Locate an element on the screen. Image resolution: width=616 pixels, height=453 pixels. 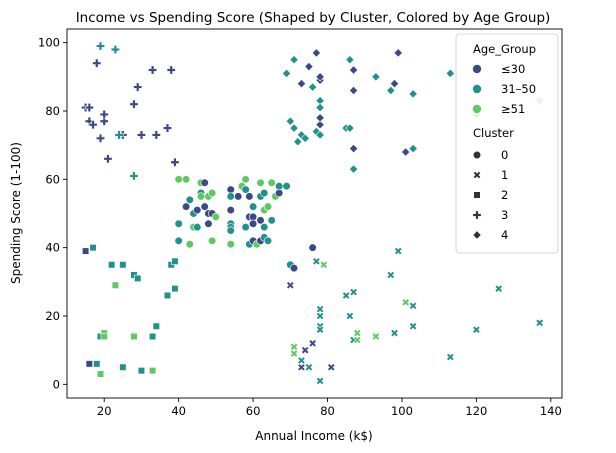
legend-cluster-label: 0 is located at coordinates (504, 155).